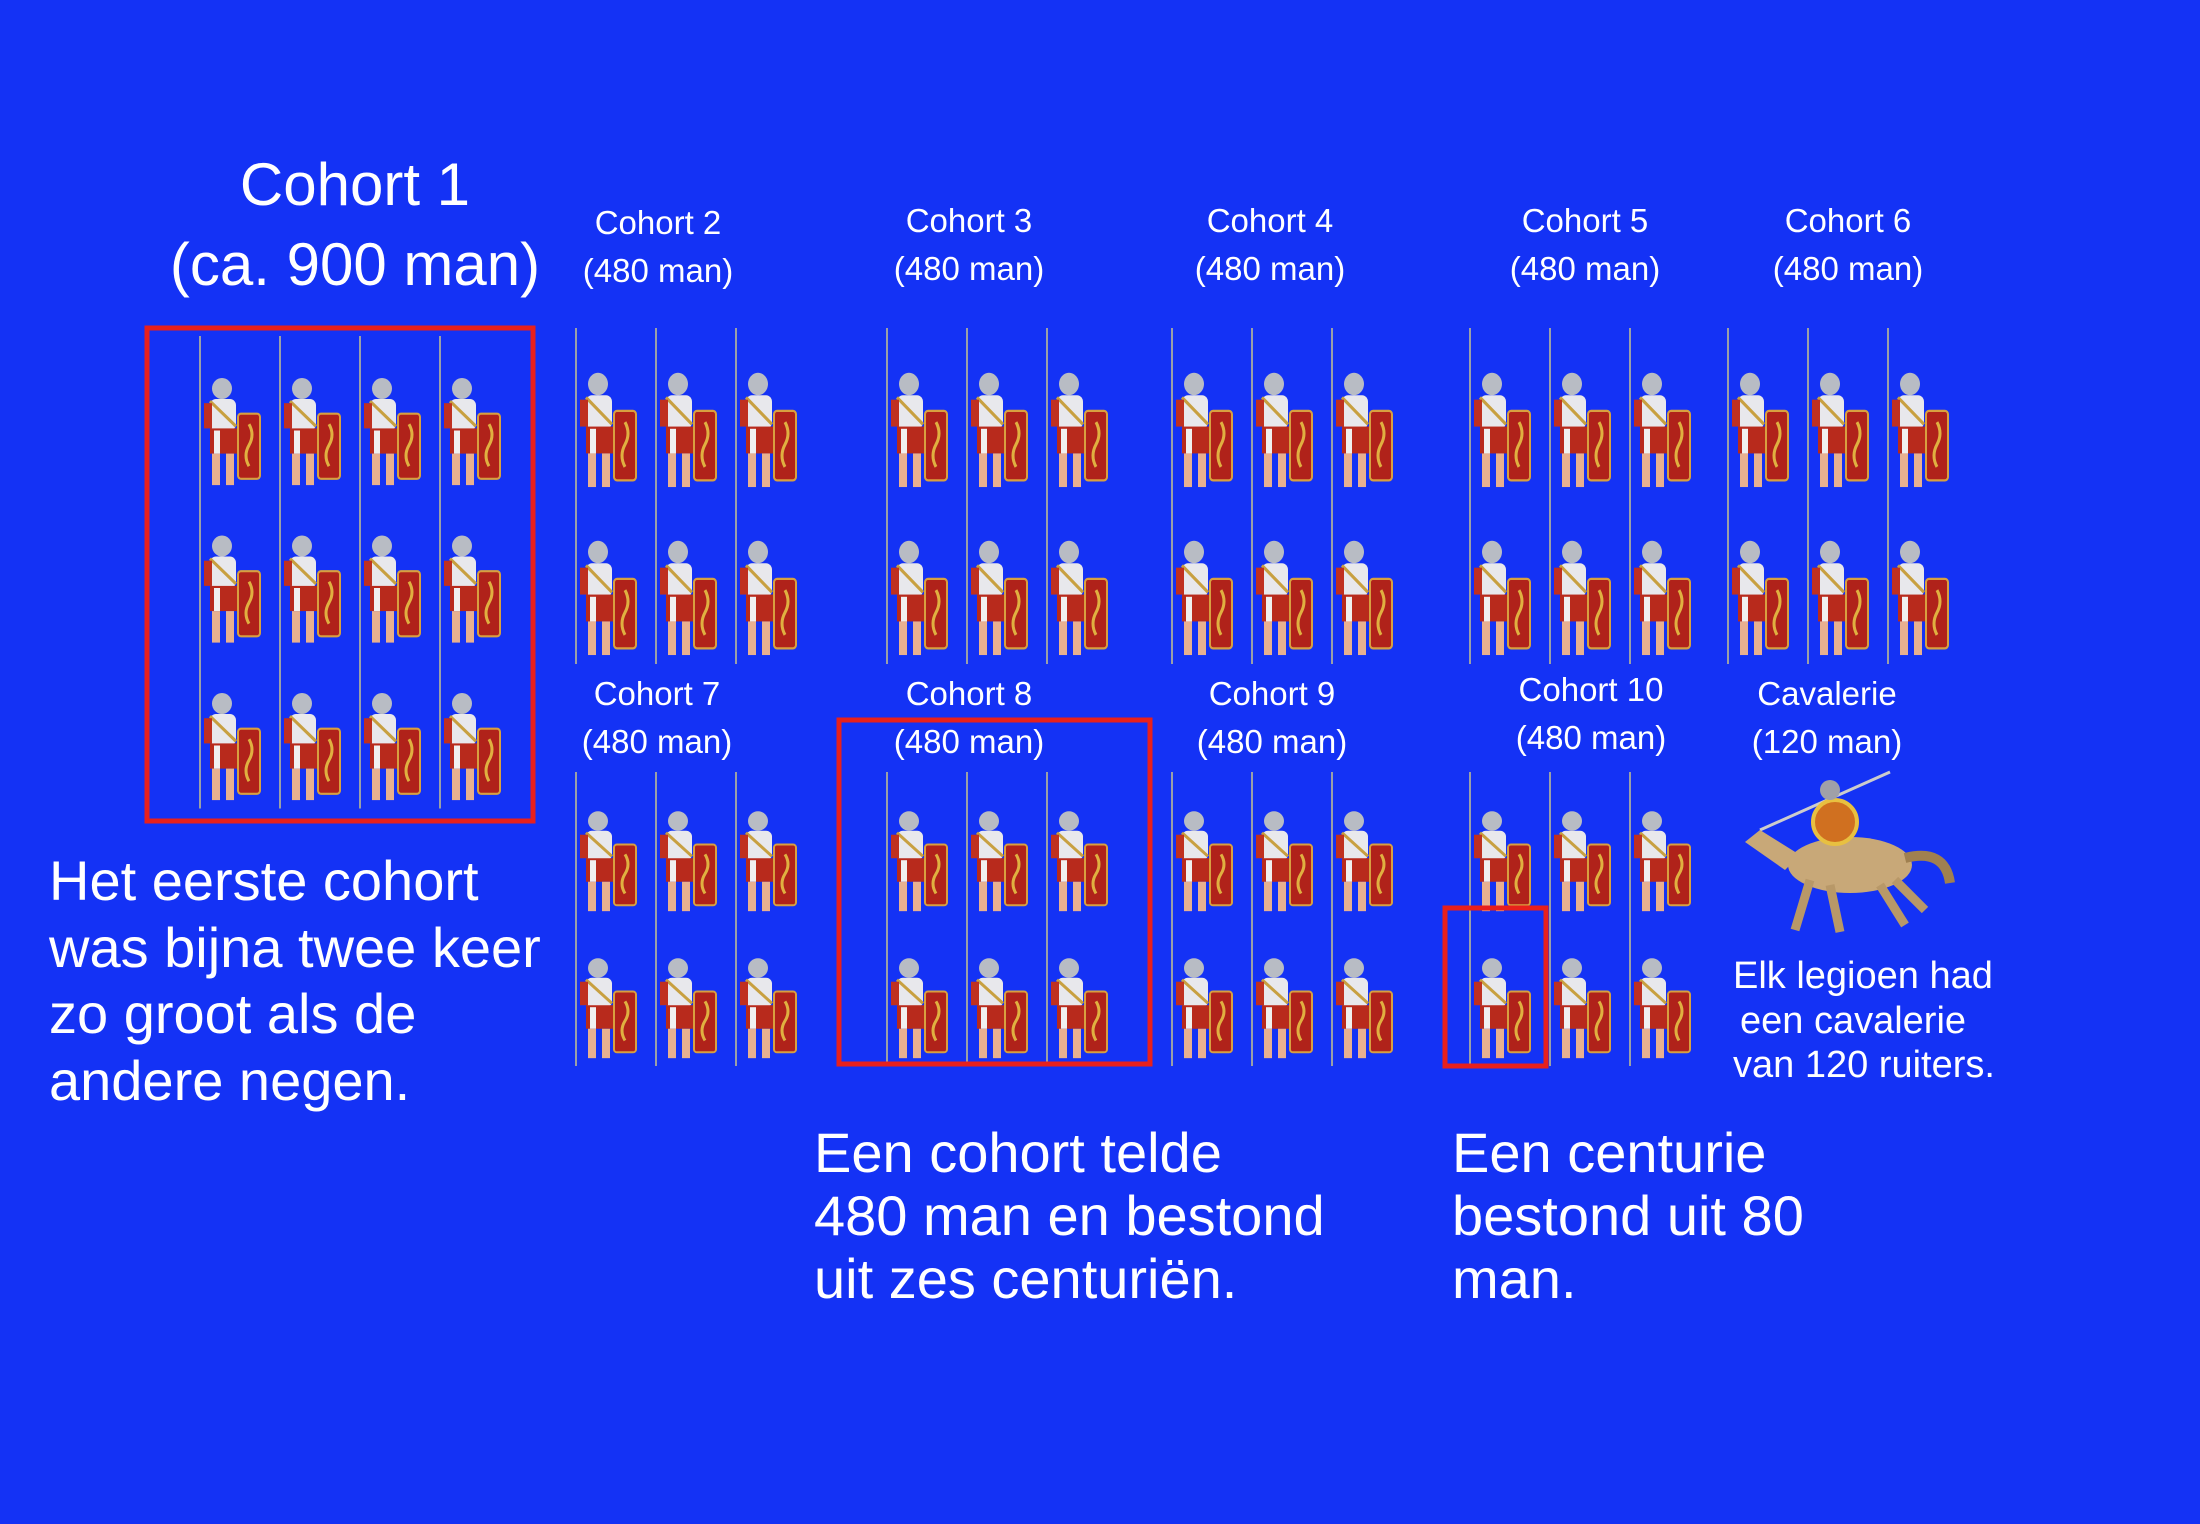 Image resolution: width=2200 pixels, height=1524 pixels. Describe the element at coordinates (1864, 1065) in the screenshot. I see `cavalry-note: van 120 ruiters.` at that location.